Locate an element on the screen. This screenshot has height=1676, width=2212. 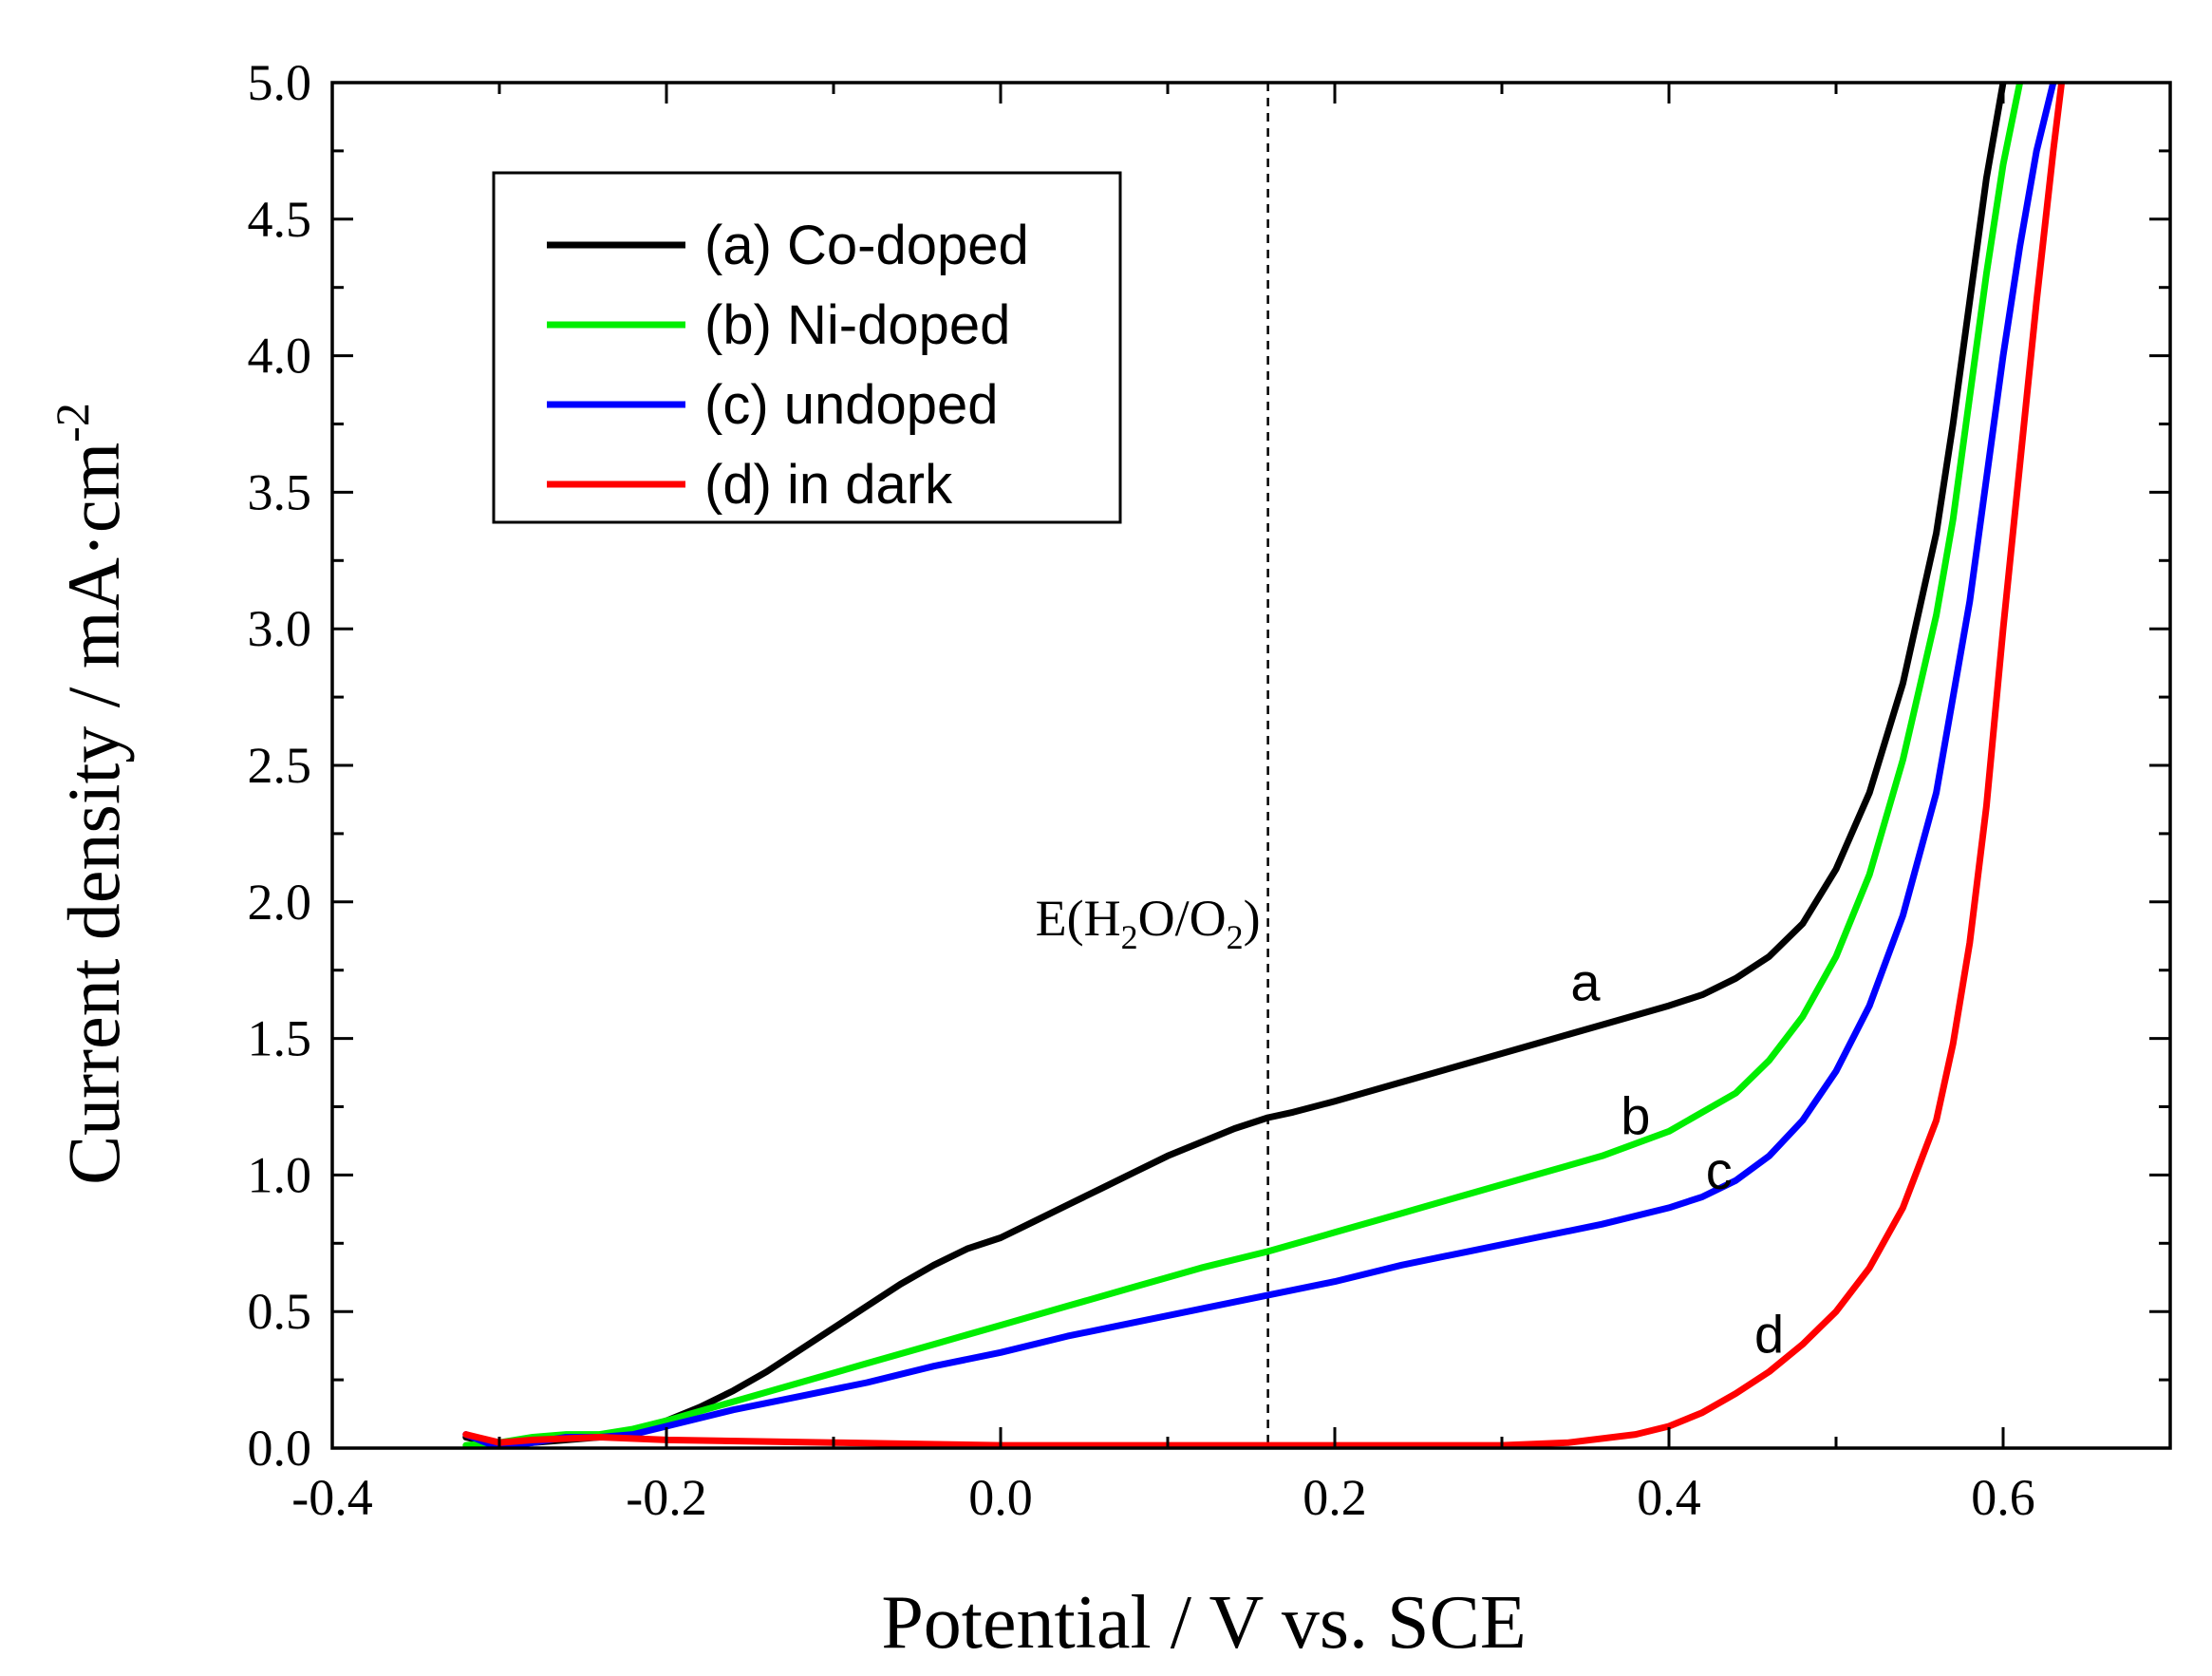
legend-label: (a) Co-doped is located at coordinates (867, 245).